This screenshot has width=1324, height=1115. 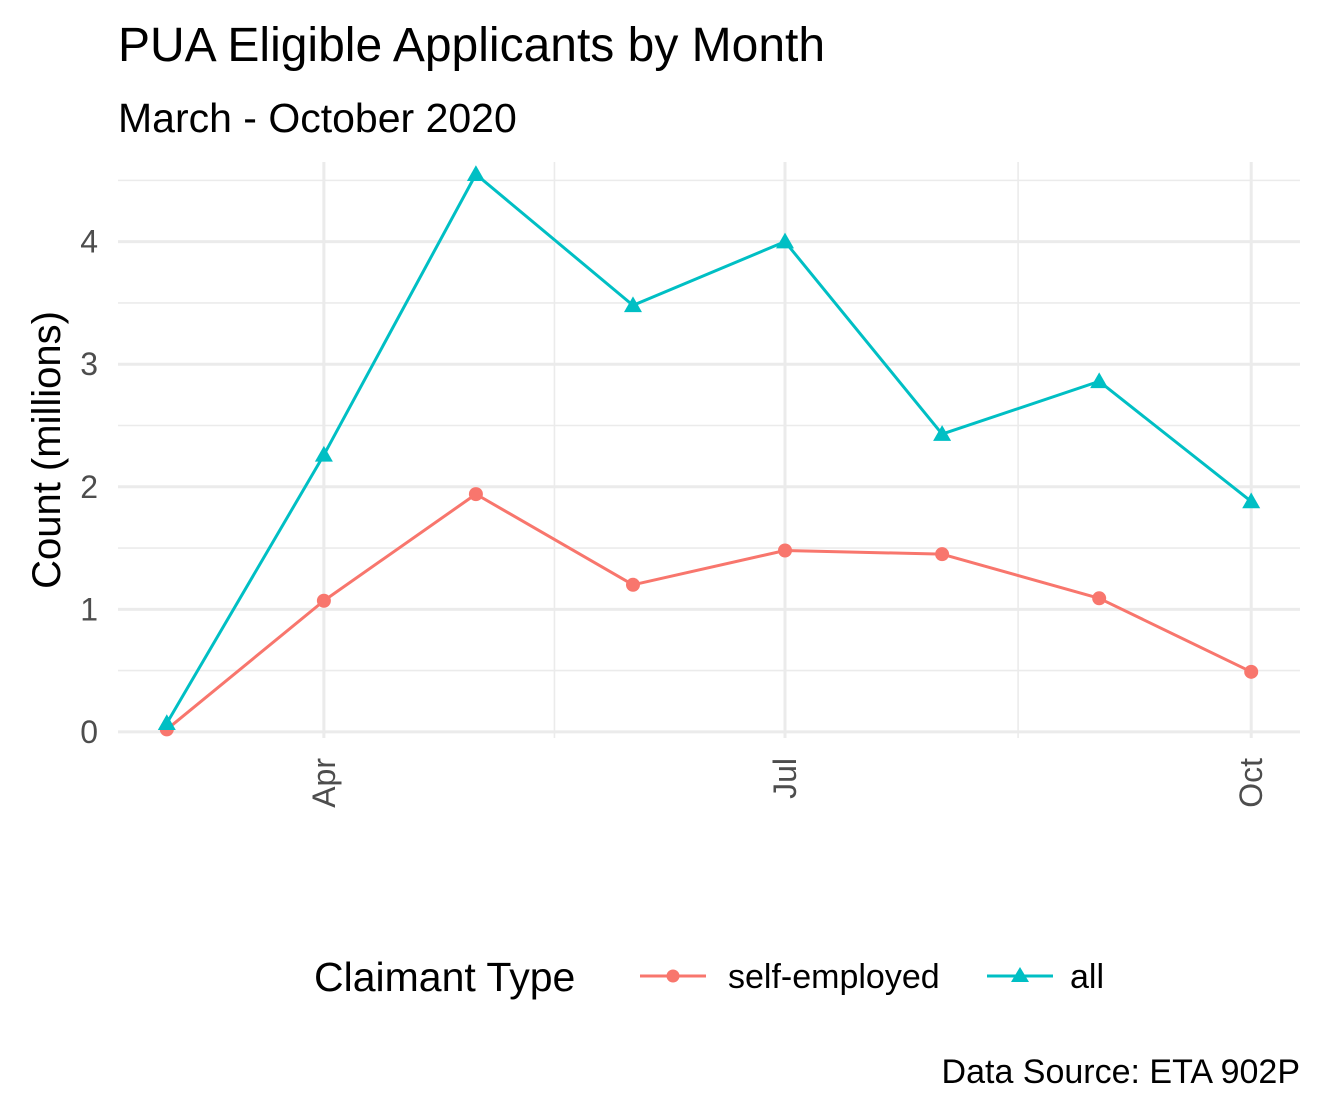 What do you see at coordinates (89, 242) in the screenshot?
I see `y-tick-label: 4` at bounding box center [89, 242].